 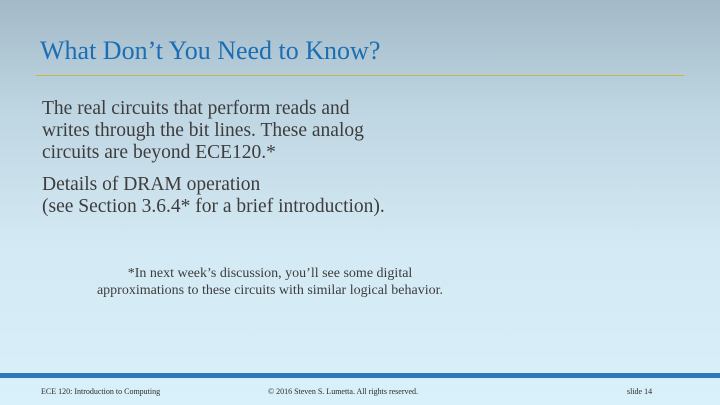 I want to click on bullet-line: circuits are beyond ECE120.*, so click(x=362, y=153).